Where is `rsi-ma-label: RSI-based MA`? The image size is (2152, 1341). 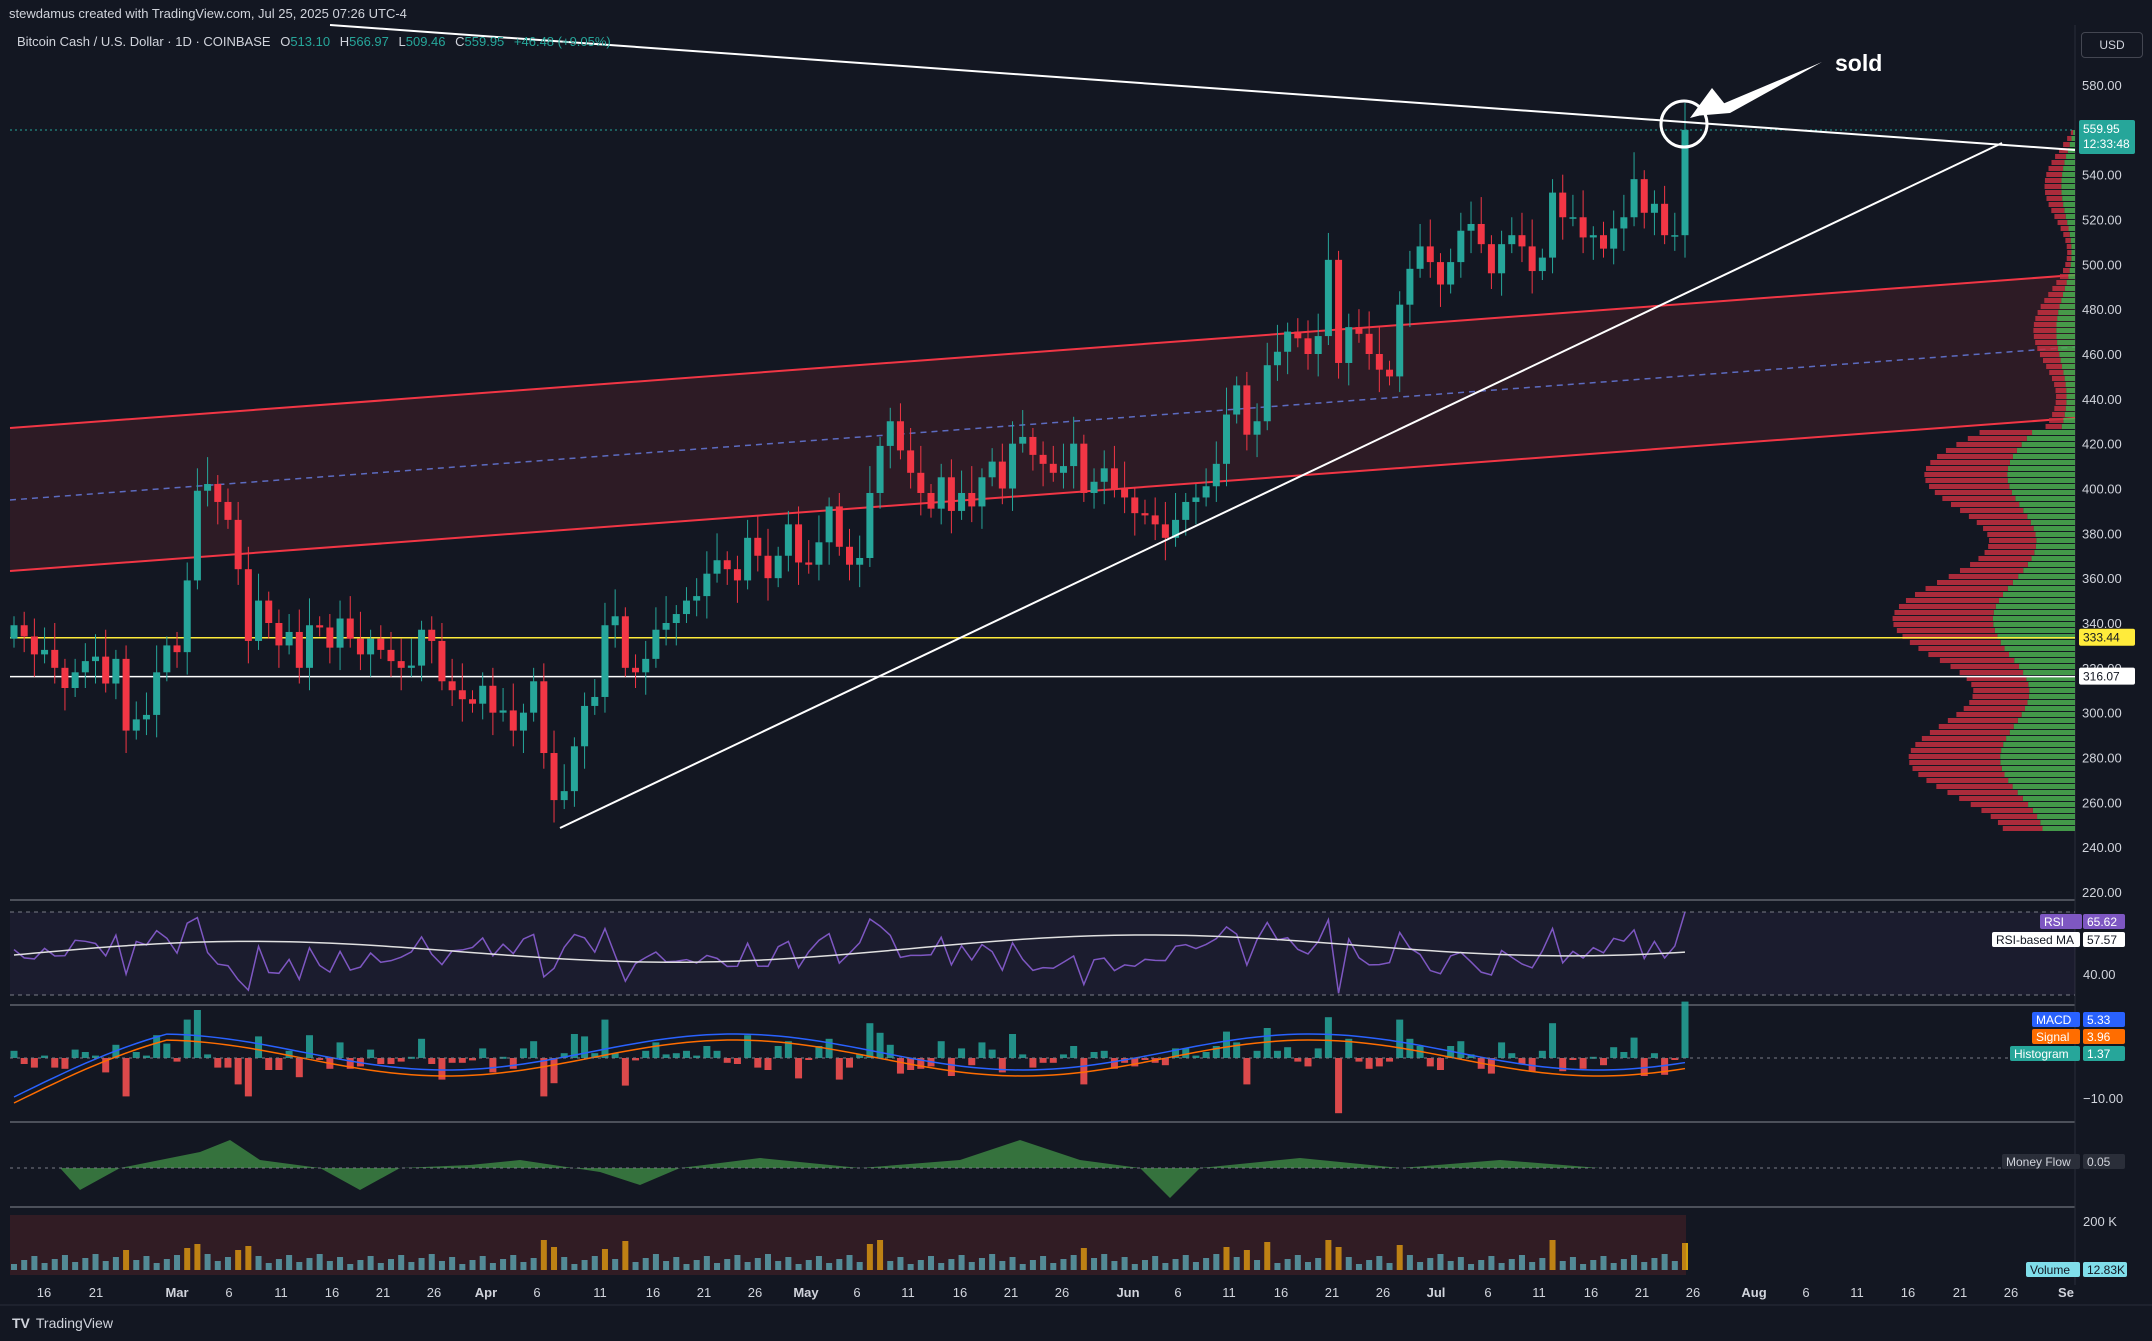
rsi-ma-label: RSI-based MA is located at coordinates (2035, 940).